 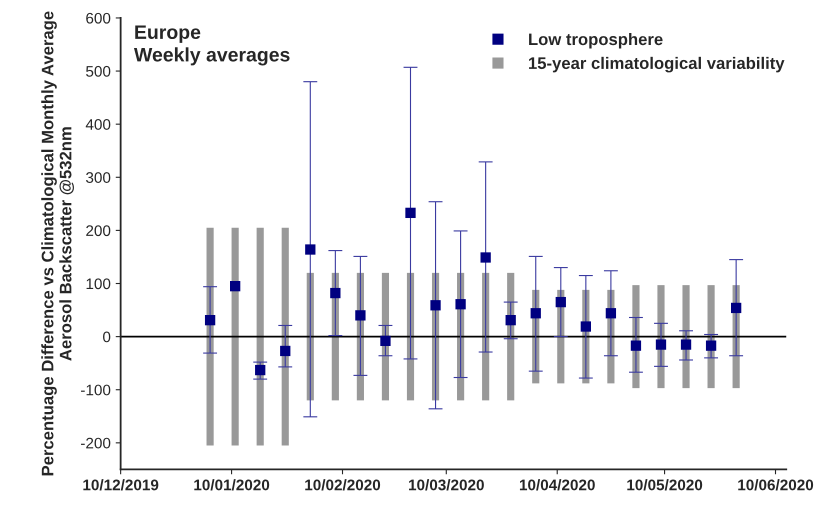 I want to click on legend-label: 15-year climatological variability, so click(x=656, y=64).